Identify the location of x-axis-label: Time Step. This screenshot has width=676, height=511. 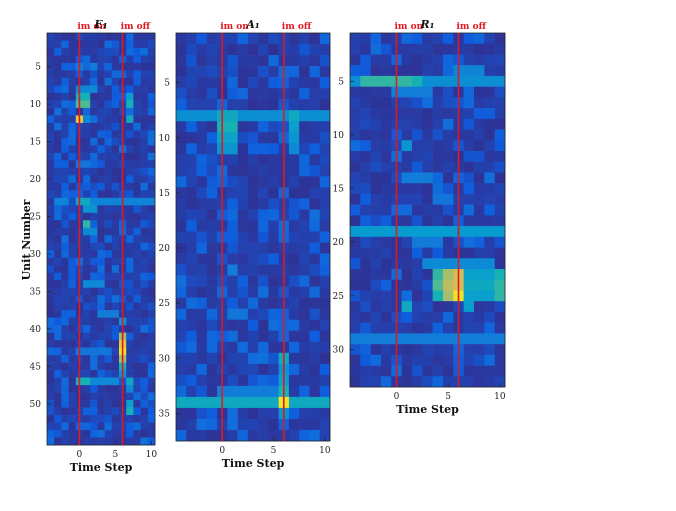
(253, 463).